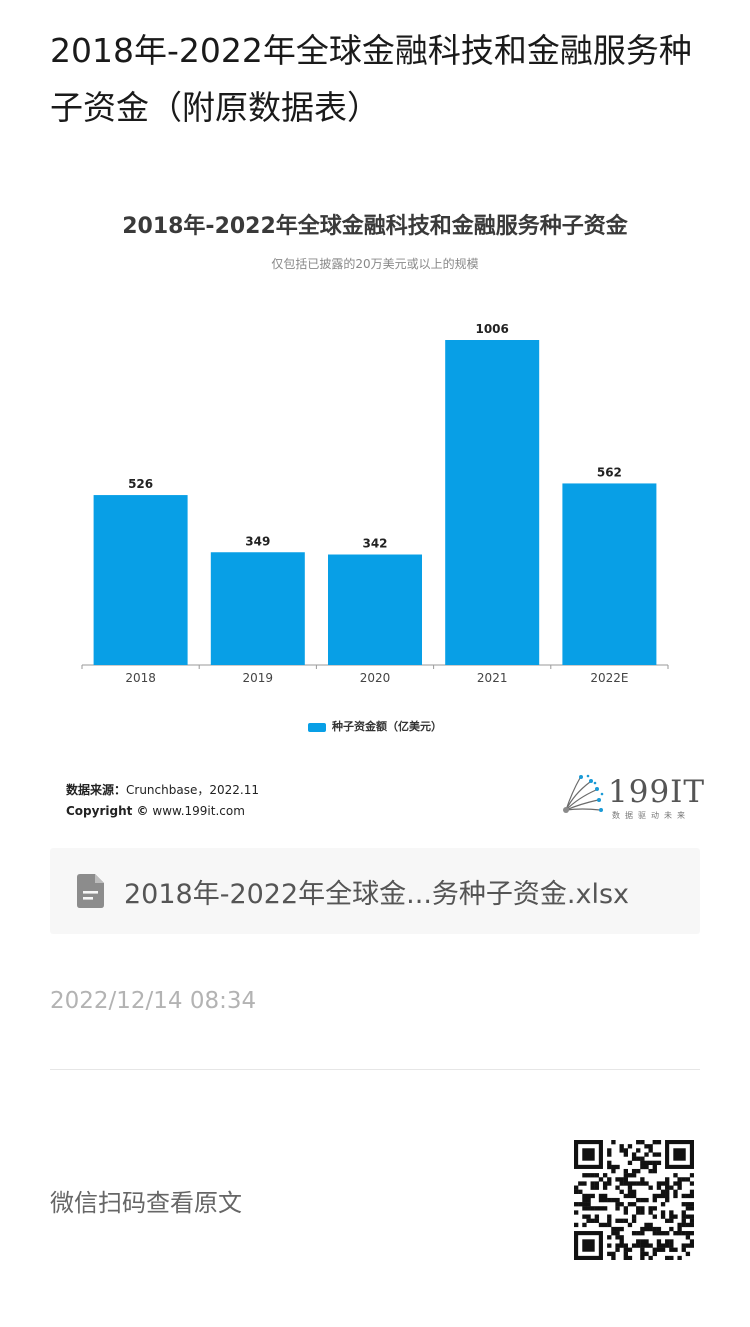  Describe the element at coordinates (371, 79) in the screenshot. I see `page-title: 2018年-2022年全球金融科技和金融服务种子资金（附原数据表）` at that location.